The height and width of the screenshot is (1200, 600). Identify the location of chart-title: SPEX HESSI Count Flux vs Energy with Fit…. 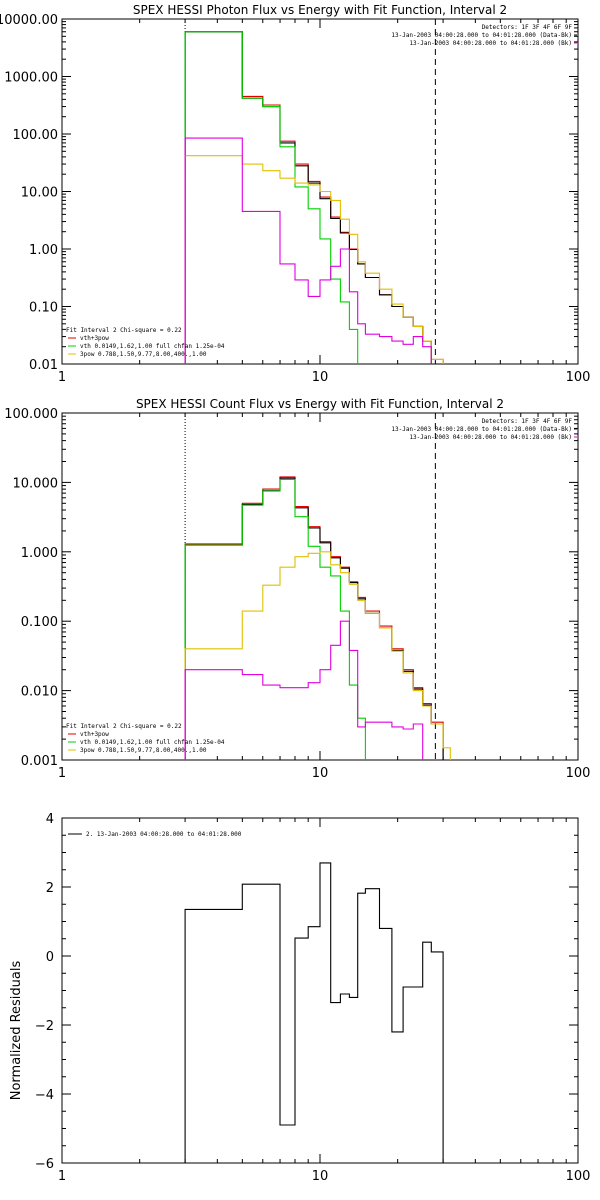
(320, 404).